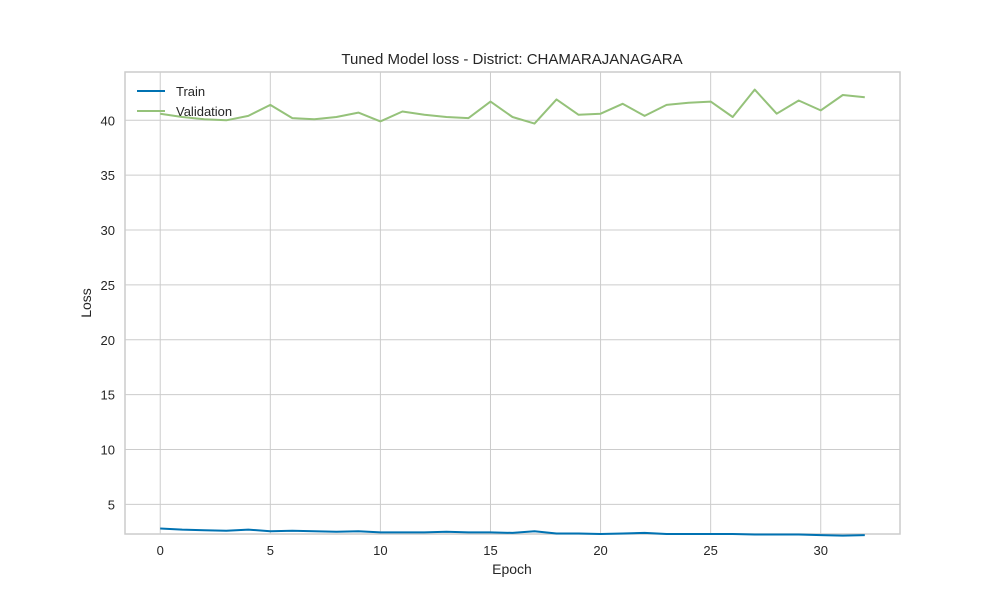  What do you see at coordinates (380, 550) in the screenshot?
I see `x-tick-label: 10` at bounding box center [380, 550].